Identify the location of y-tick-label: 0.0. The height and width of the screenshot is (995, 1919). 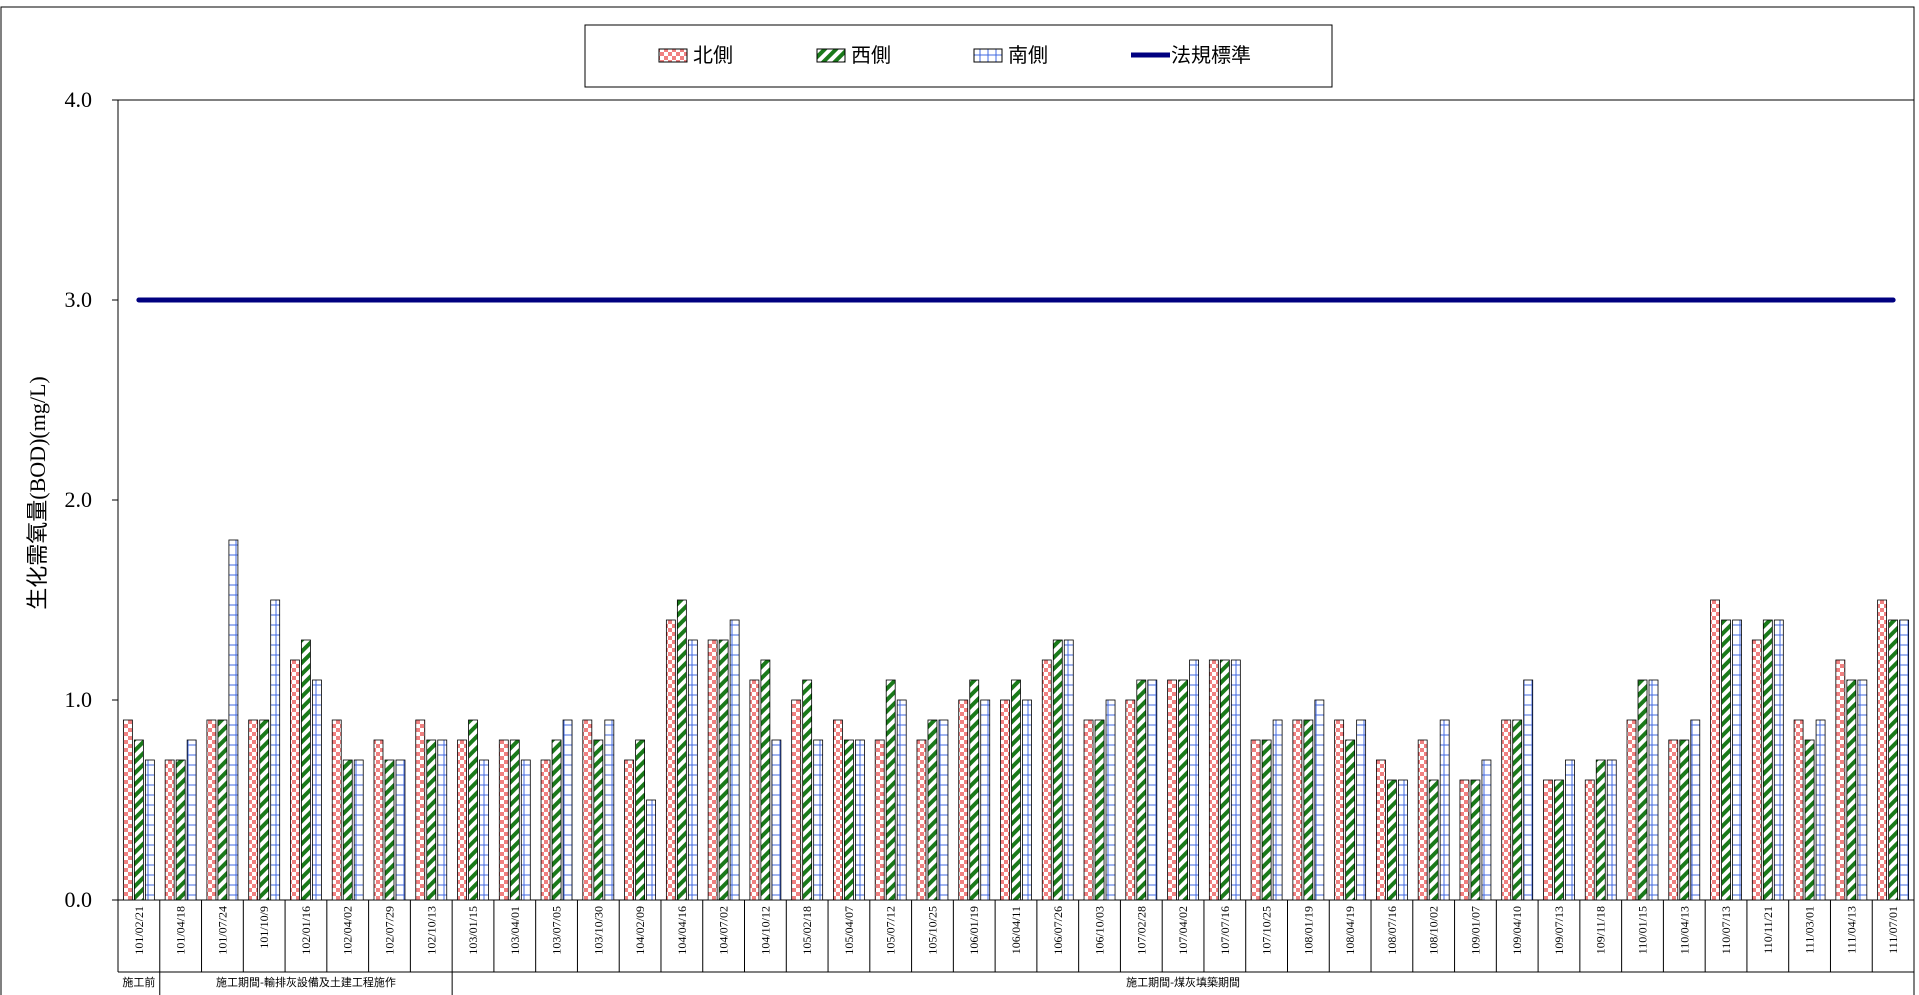
(79, 899).